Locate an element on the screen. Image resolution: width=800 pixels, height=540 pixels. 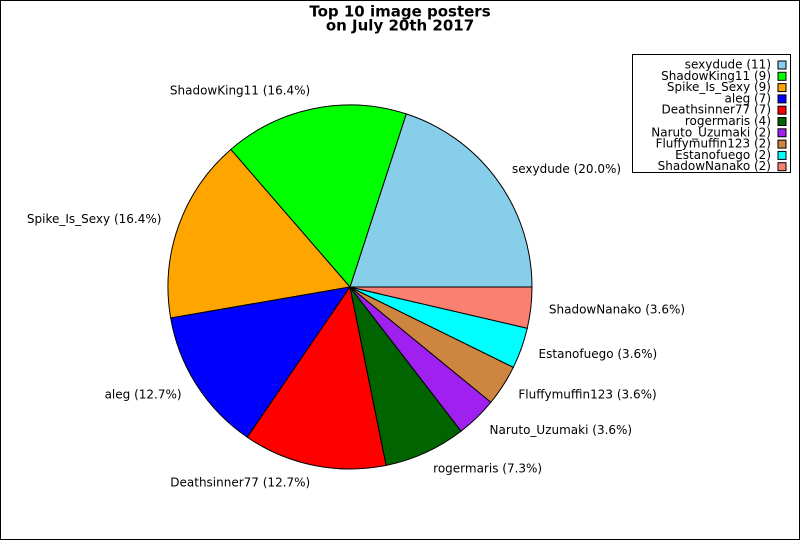
legend-label: sexydude (11) is located at coordinates (728, 65).